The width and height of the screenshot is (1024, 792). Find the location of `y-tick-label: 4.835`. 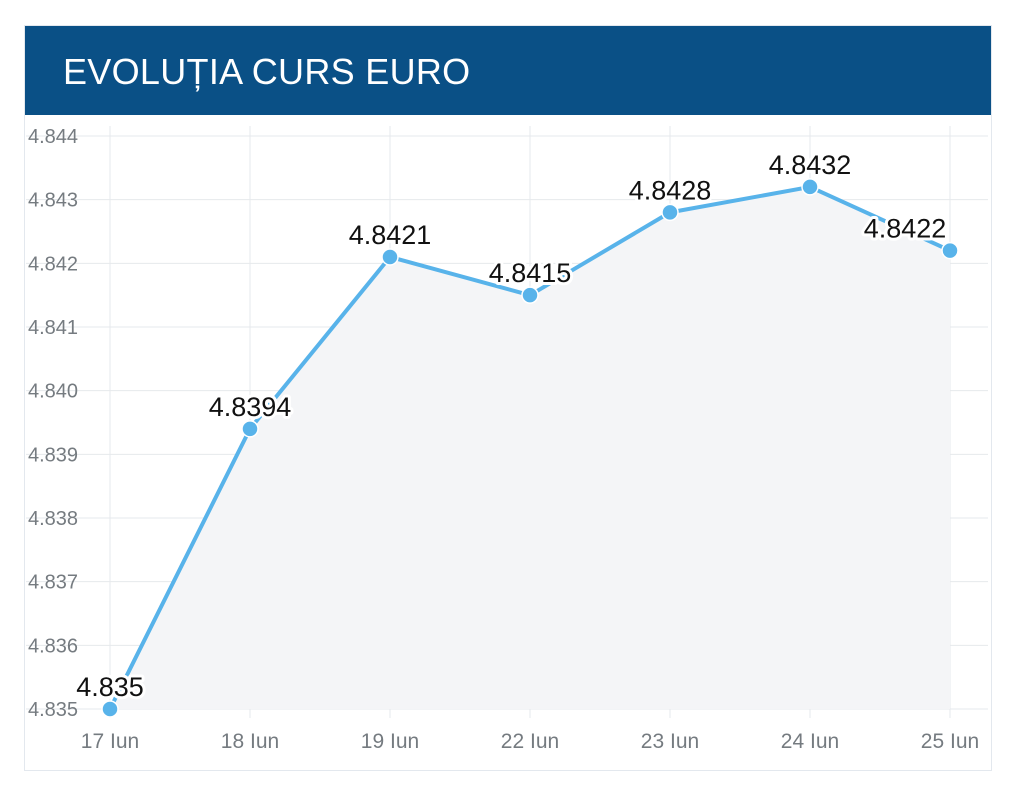

y-tick-label: 4.835 is located at coordinates (53, 710).